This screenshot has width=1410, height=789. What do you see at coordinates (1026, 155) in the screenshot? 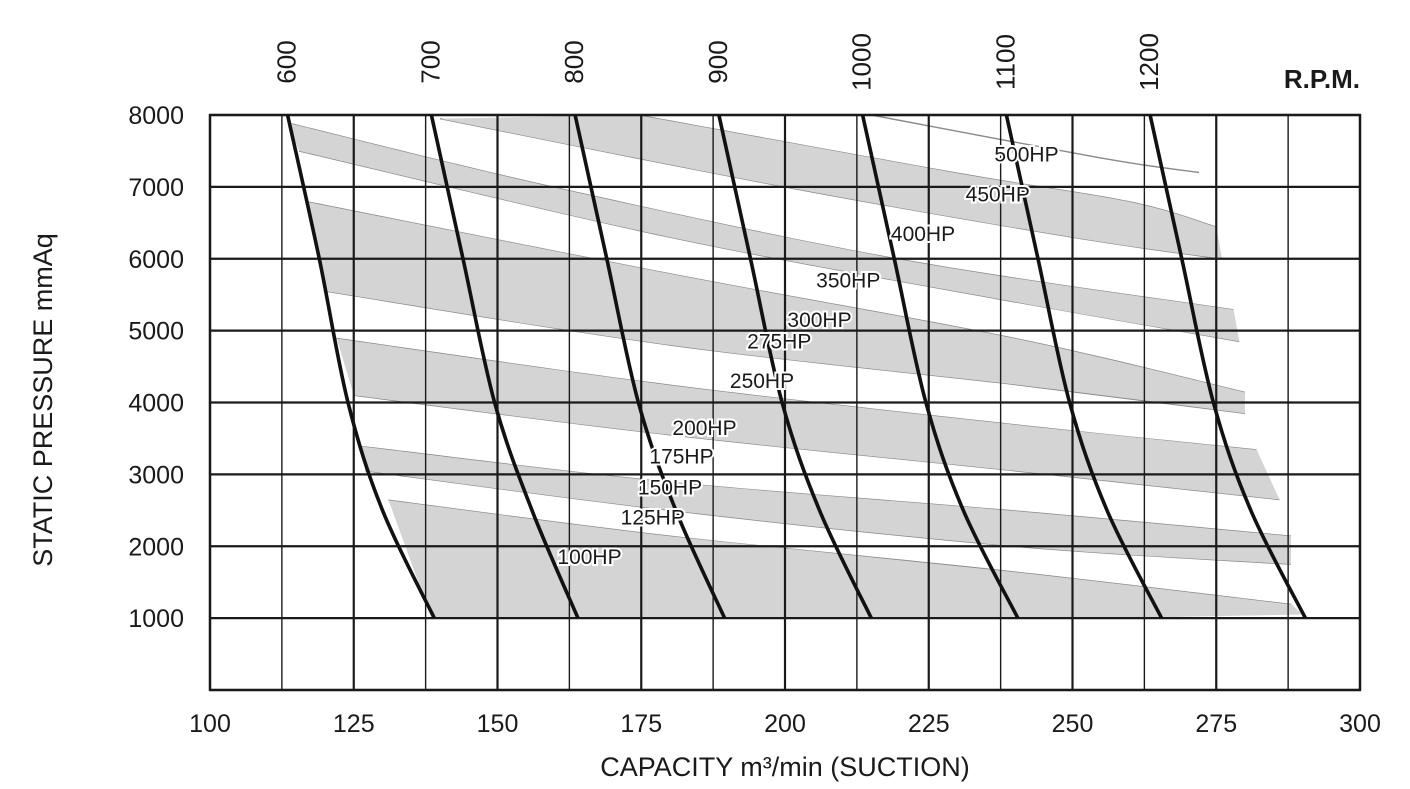
I see `hp-label: 500HP` at bounding box center [1026, 155].